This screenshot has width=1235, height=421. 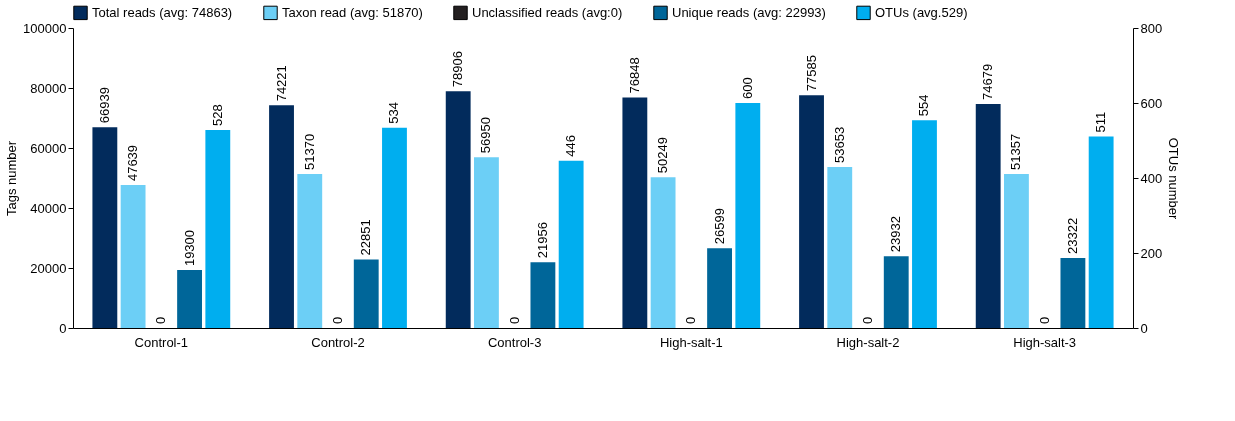 What do you see at coordinates (988, 81) in the screenshot?
I see `data-label: 74679` at bounding box center [988, 81].